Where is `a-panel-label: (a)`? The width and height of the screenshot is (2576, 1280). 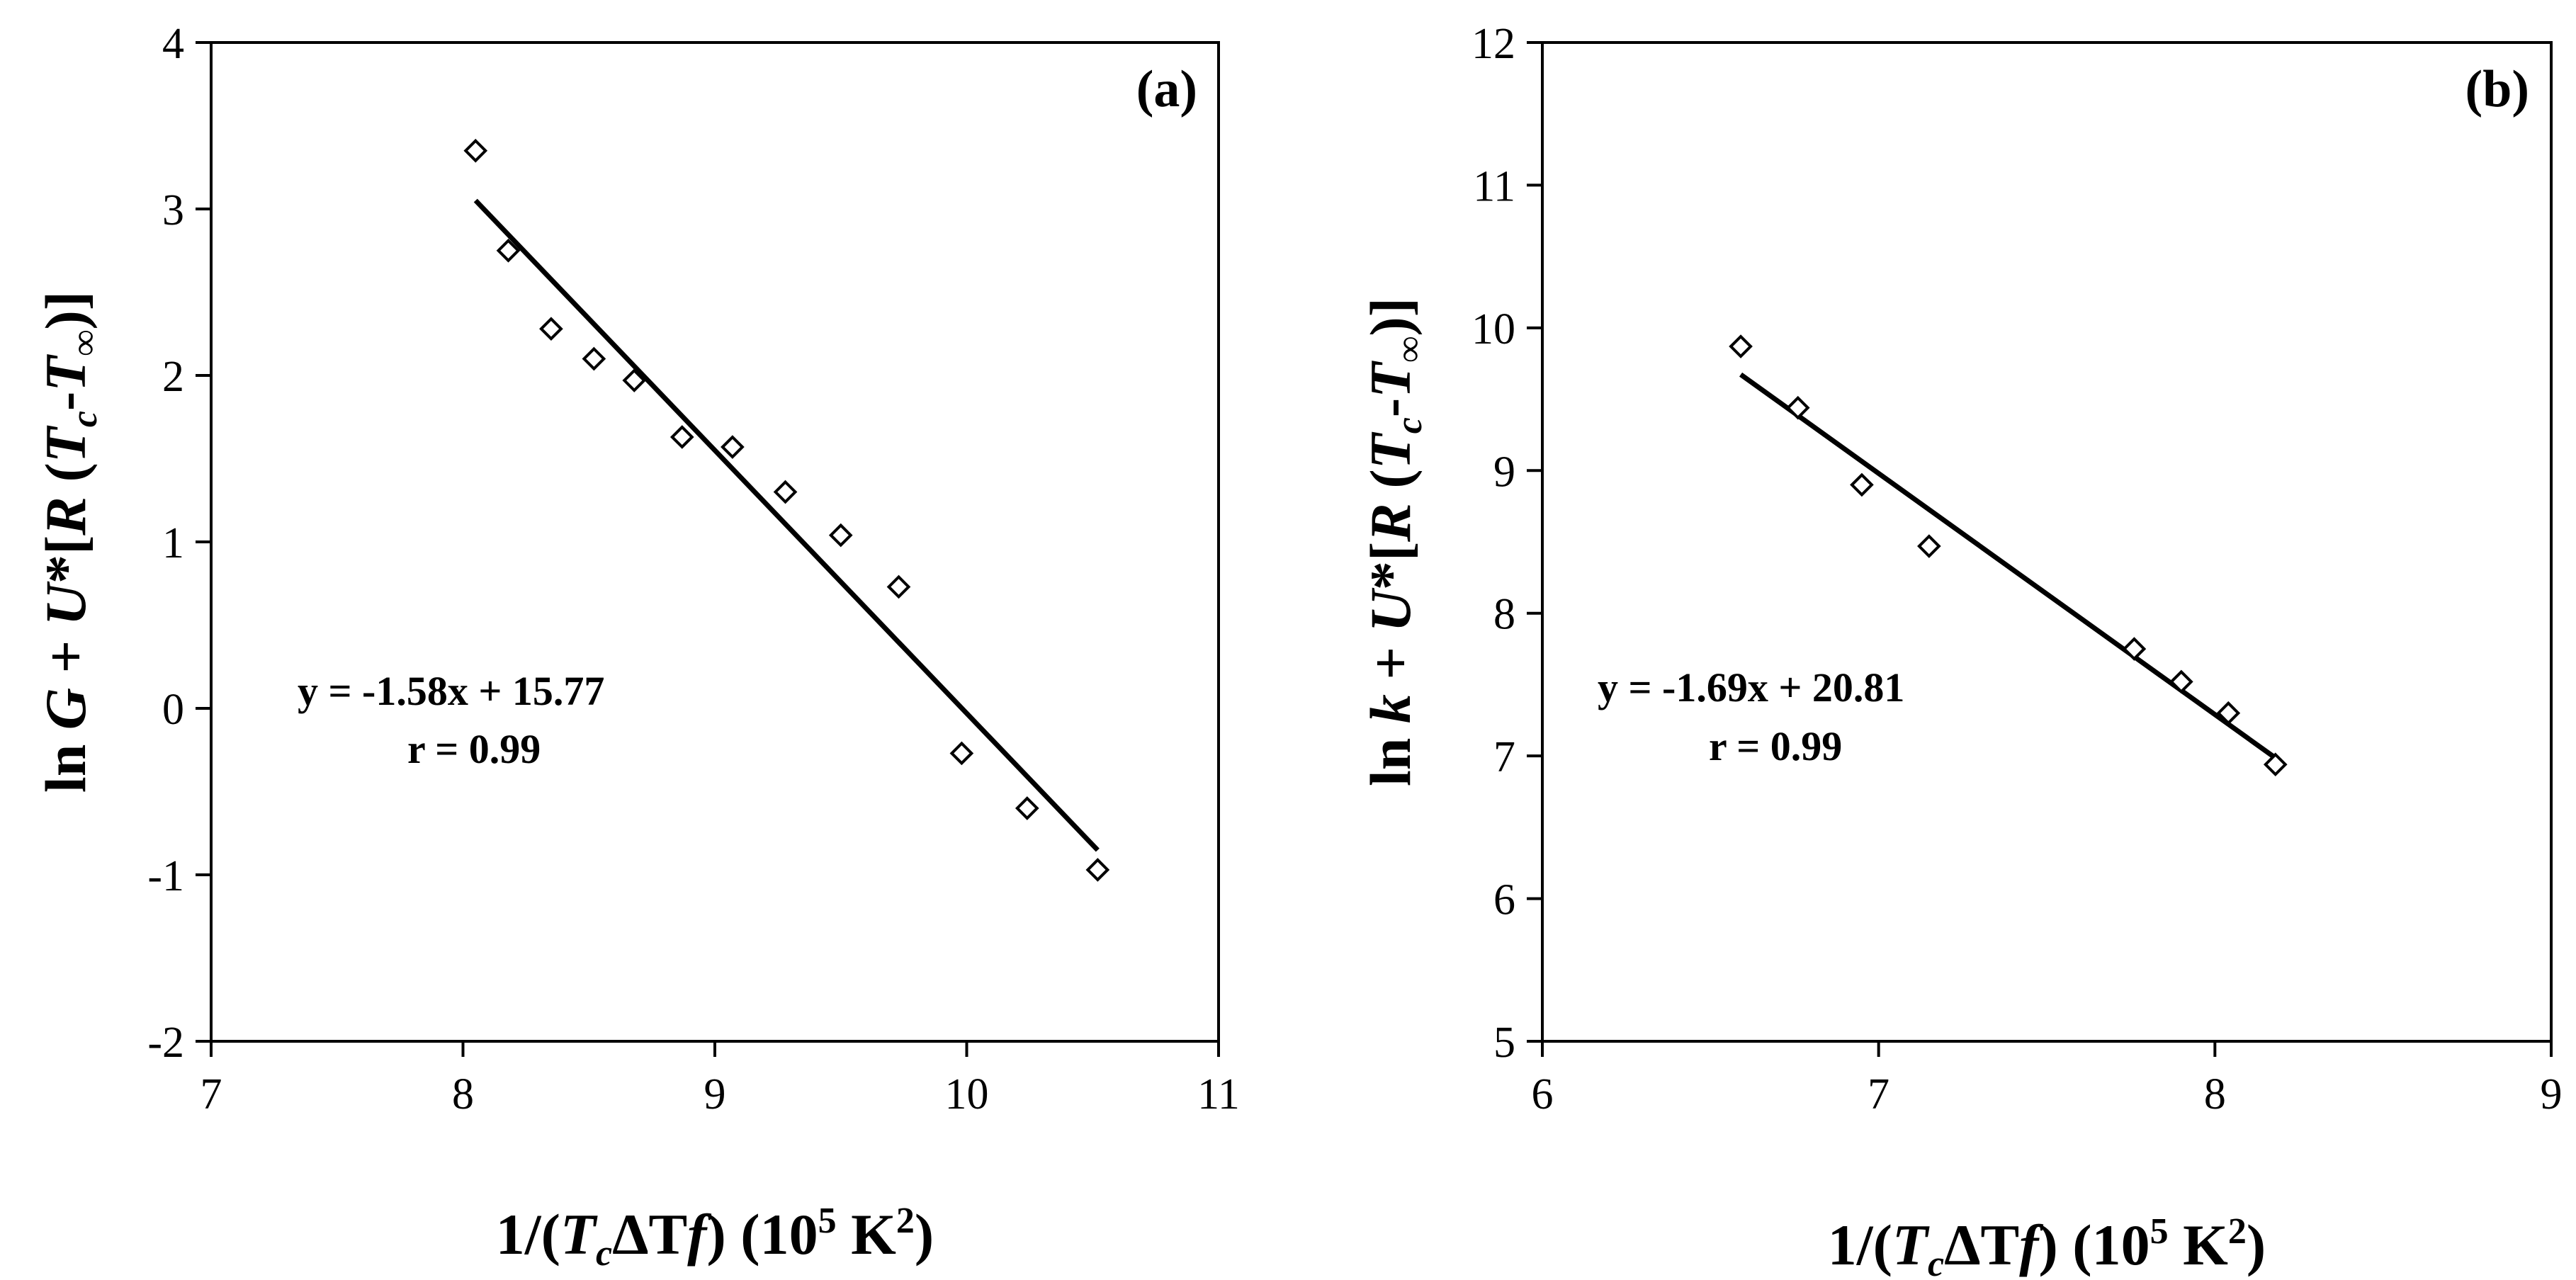
a-panel-label: (a) is located at coordinates (1166, 89).